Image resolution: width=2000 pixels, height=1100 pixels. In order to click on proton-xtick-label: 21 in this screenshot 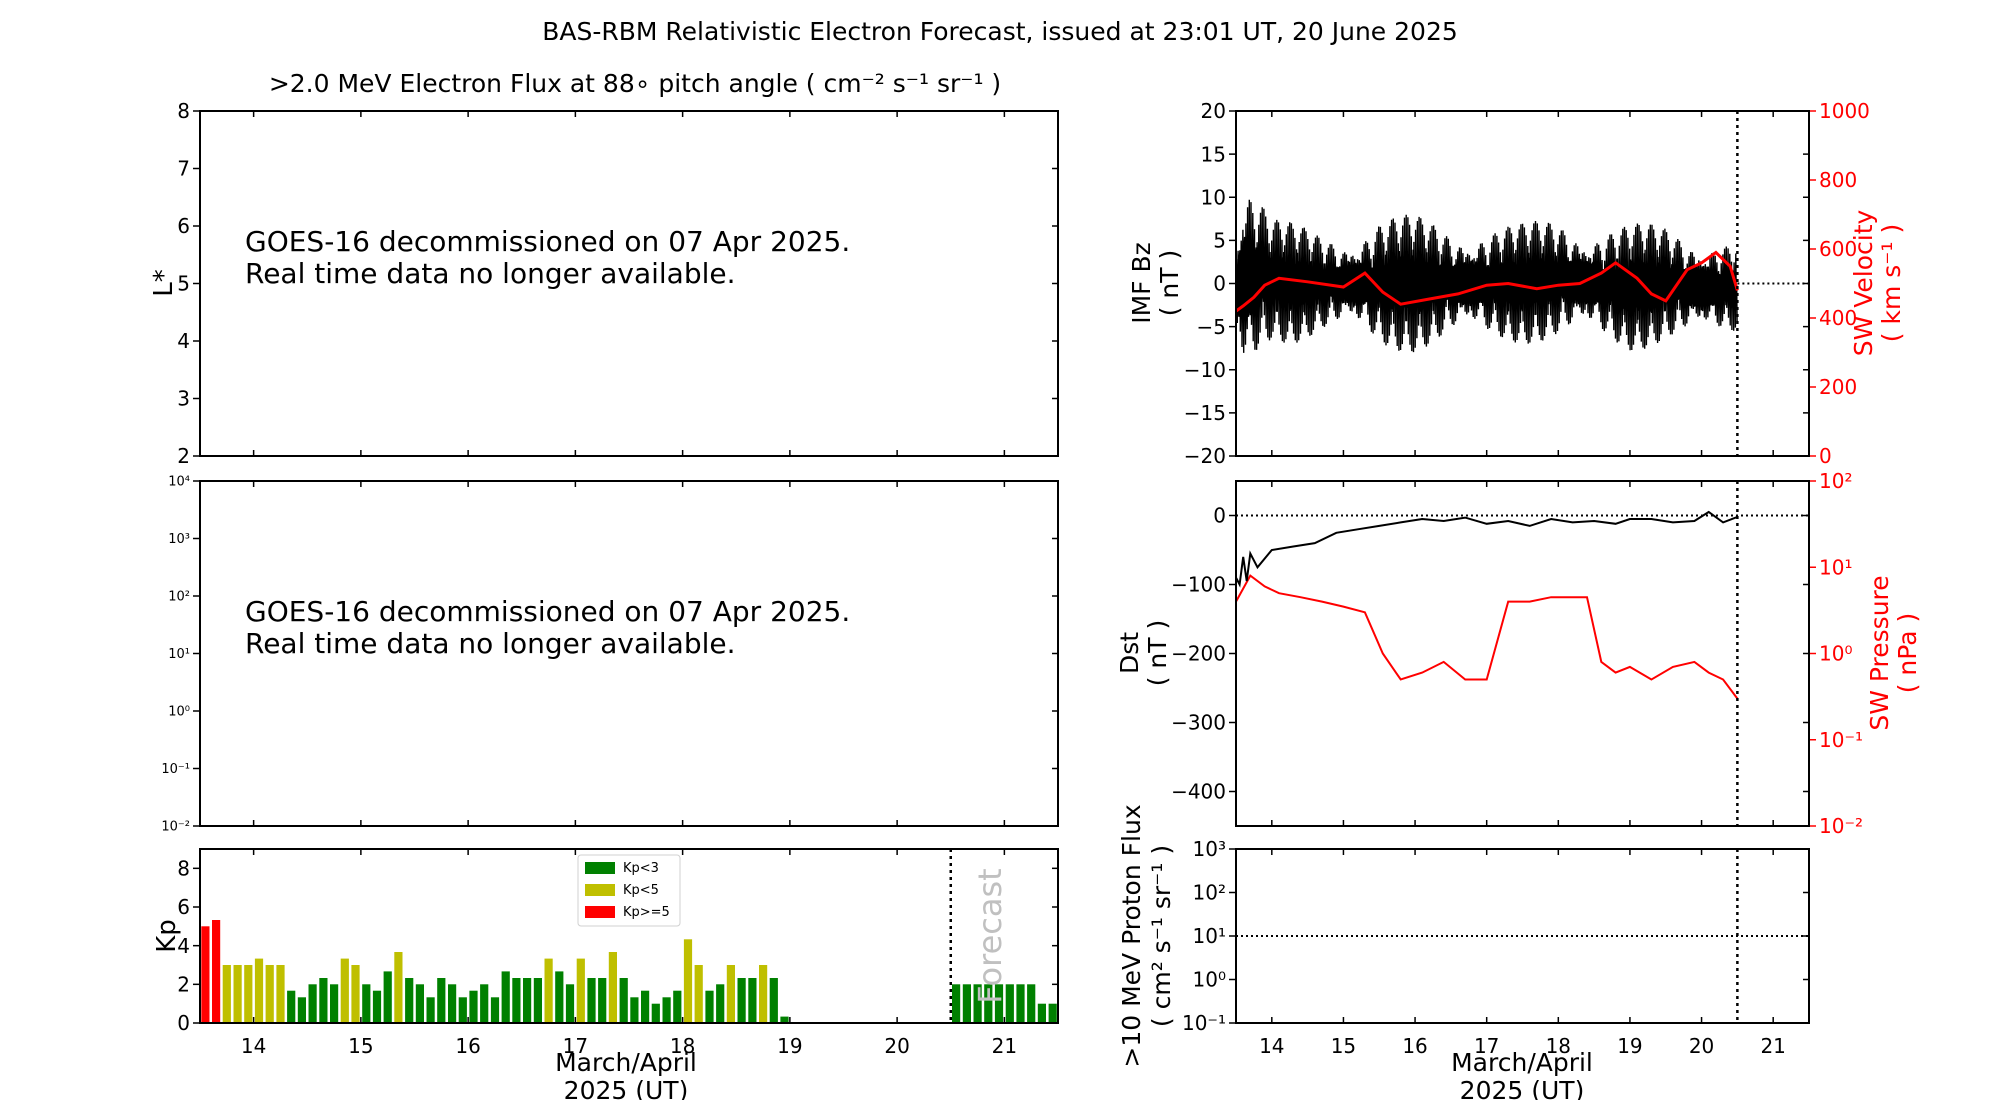, I will do `click(1772, 1046)`.